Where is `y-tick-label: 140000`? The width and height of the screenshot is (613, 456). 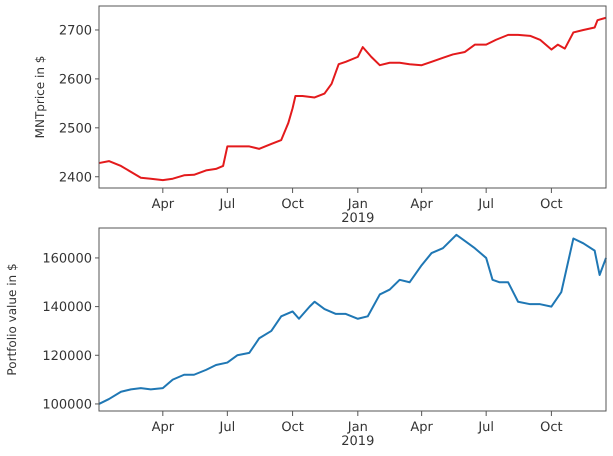
y-tick-label: 140000 is located at coordinates (67, 308).